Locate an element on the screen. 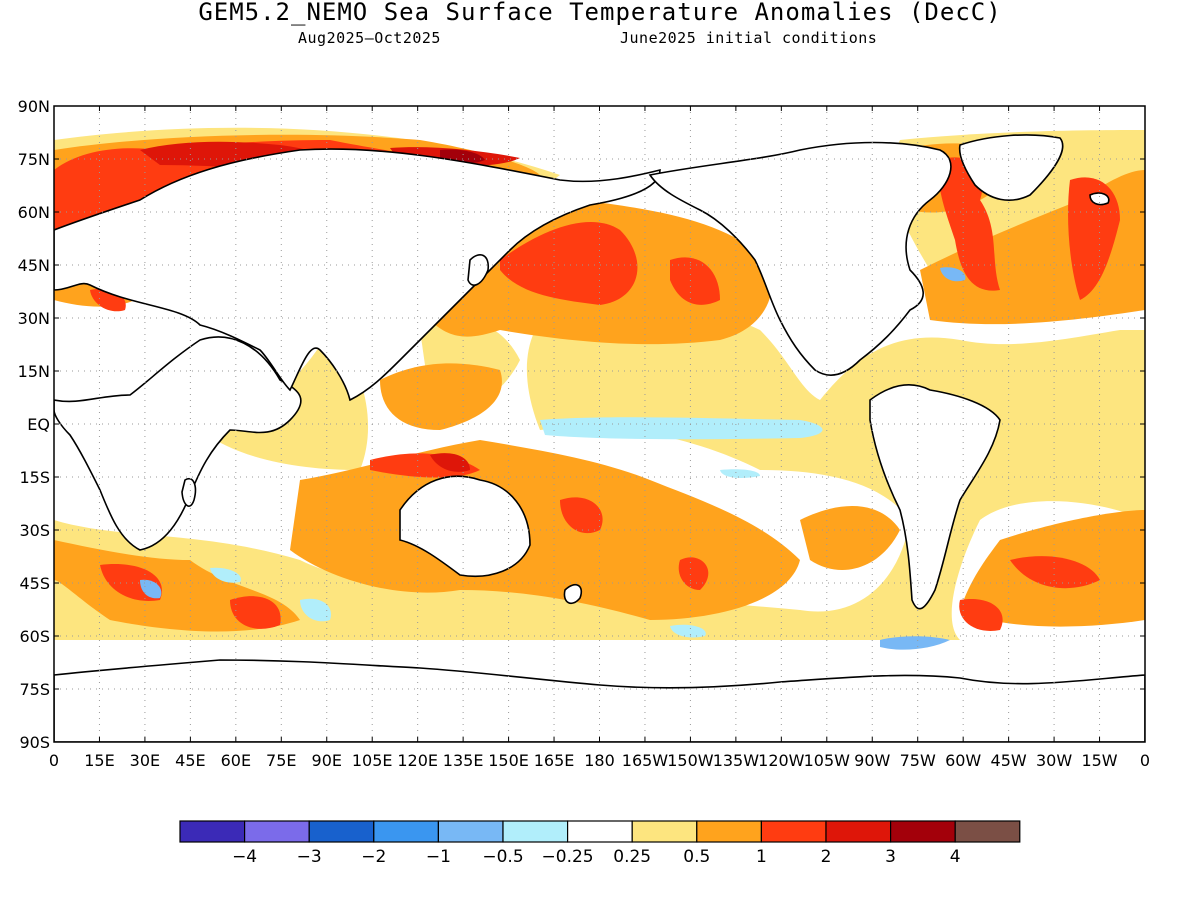 This screenshot has height=900, width=1200. lat-label: 45S is located at coordinates (34, 583).